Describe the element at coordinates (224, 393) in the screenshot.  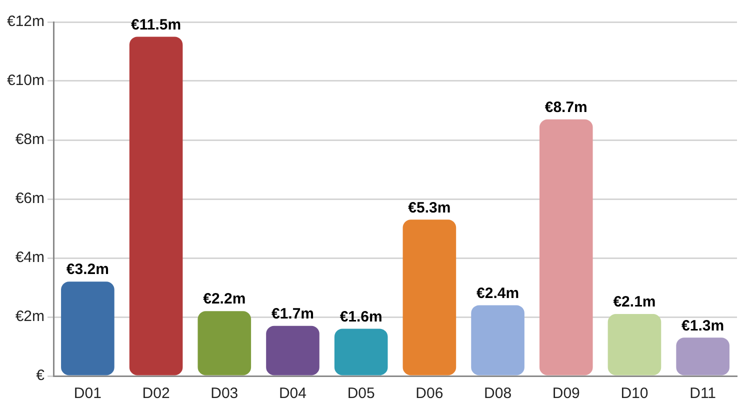
I see `x-tick-label: D03` at that location.